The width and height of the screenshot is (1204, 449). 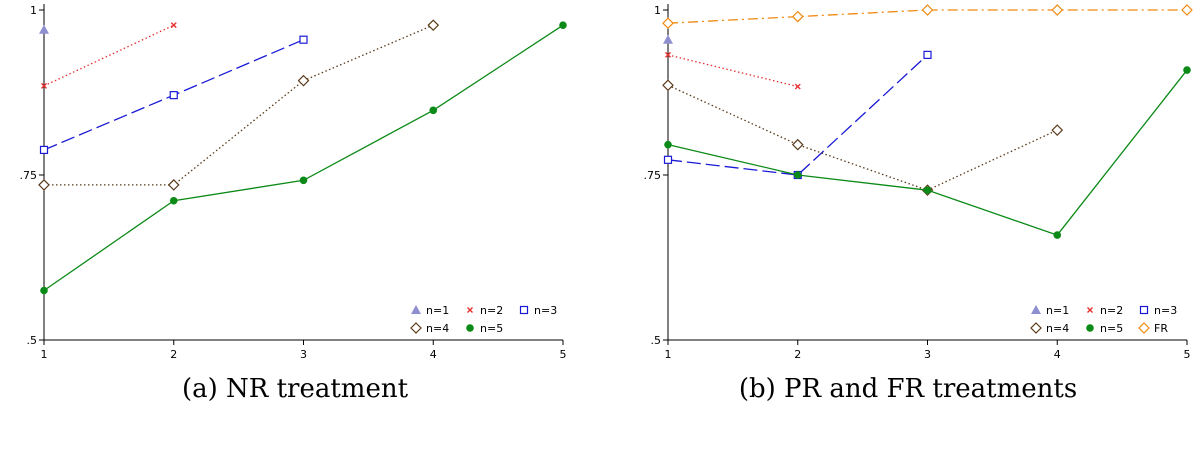 I want to click on legend-marker-fr, so click(x=1144, y=328).